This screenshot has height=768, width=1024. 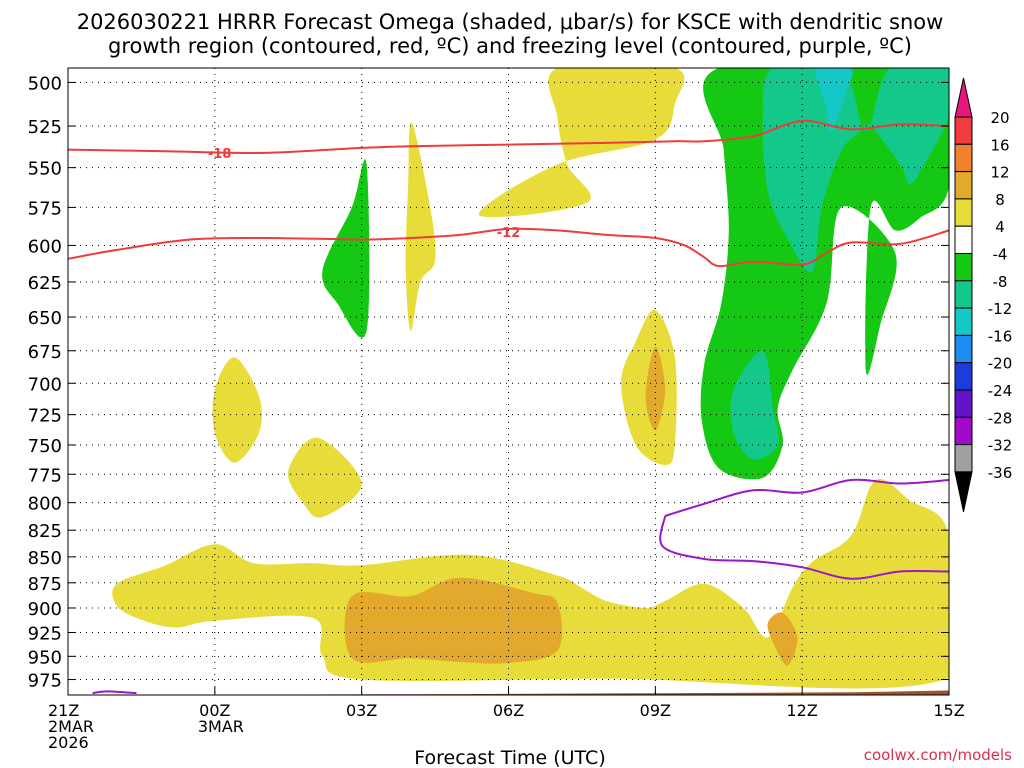 What do you see at coordinates (983, 295) in the screenshot?
I see `omega-colorbar: 20 16 12 8 4 -4 -8 -12 -16 -20 -24 -28 -32 -36` at bounding box center [983, 295].